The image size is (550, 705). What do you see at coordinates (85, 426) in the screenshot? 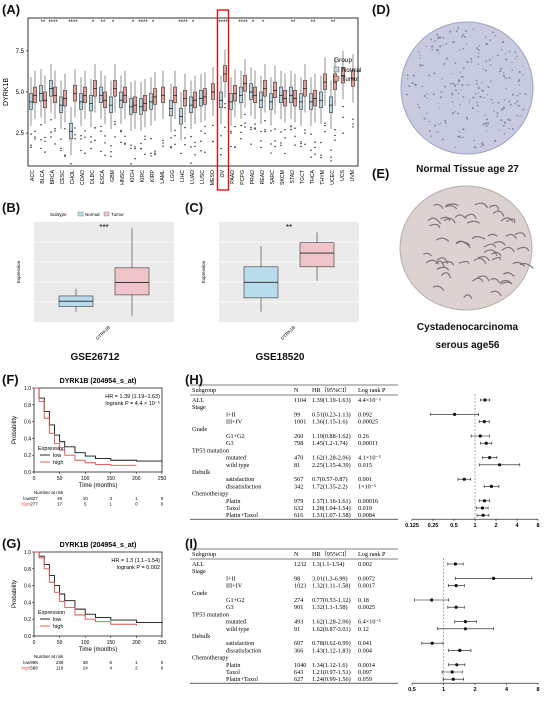
I see `km-curve-high` at bounding box center [85, 426].